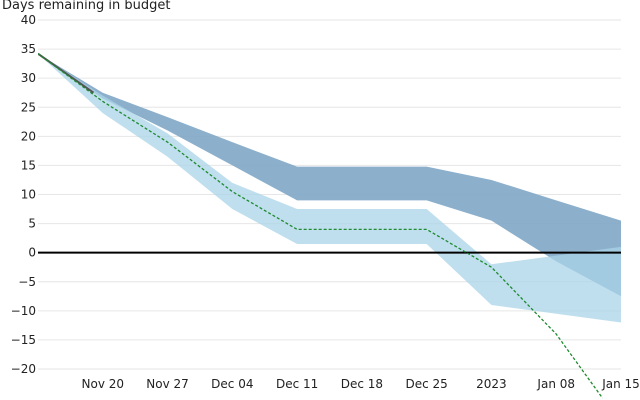 Image resolution: width=640 pixels, height=400 pixels. Describe the element at coordinates (32, 253) in the screenshot. I see `y-tick-label: 0` at that location.